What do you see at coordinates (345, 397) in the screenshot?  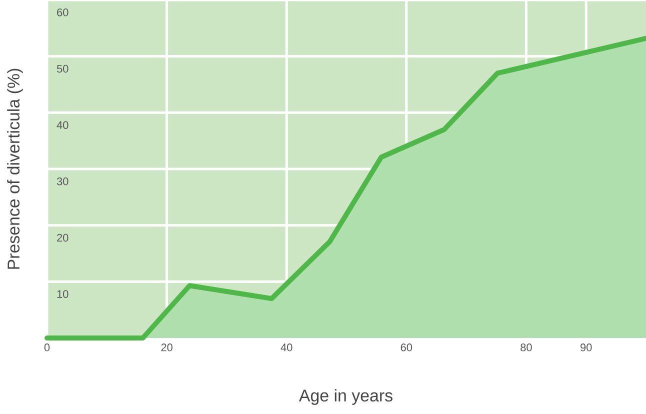 I see `x-axis-title: Age in years` at bounding box center [345, 397].